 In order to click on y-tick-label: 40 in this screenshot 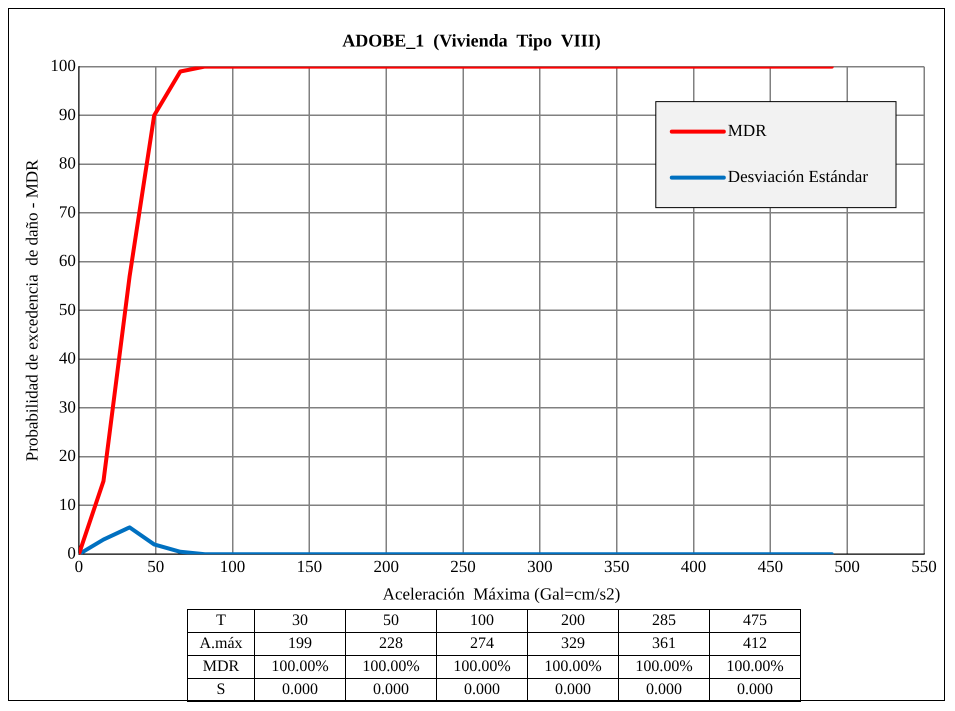, I will do `click(67, 358)`.